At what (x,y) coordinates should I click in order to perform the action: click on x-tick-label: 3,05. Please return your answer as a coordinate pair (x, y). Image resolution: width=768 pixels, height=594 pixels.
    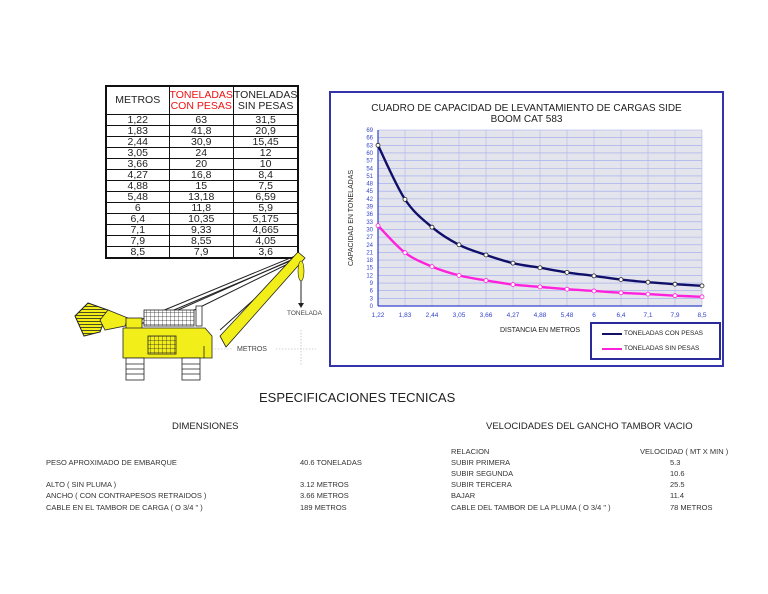
    Looking at the image, I should click on (459, 315).